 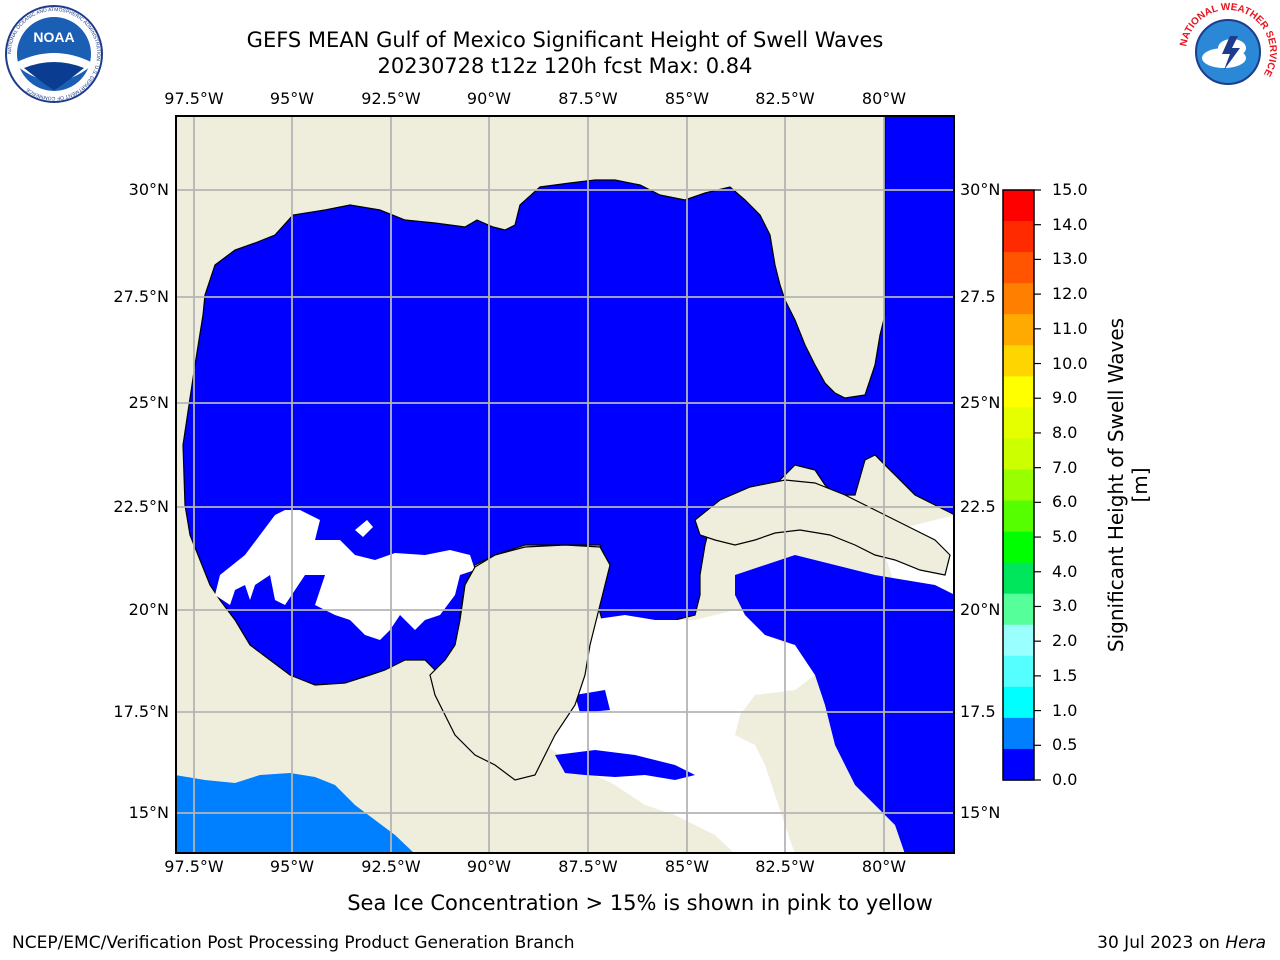 I want to click on colorbar-title: Significant Height of Swell Waves [m], so click(x=1128, y=485).